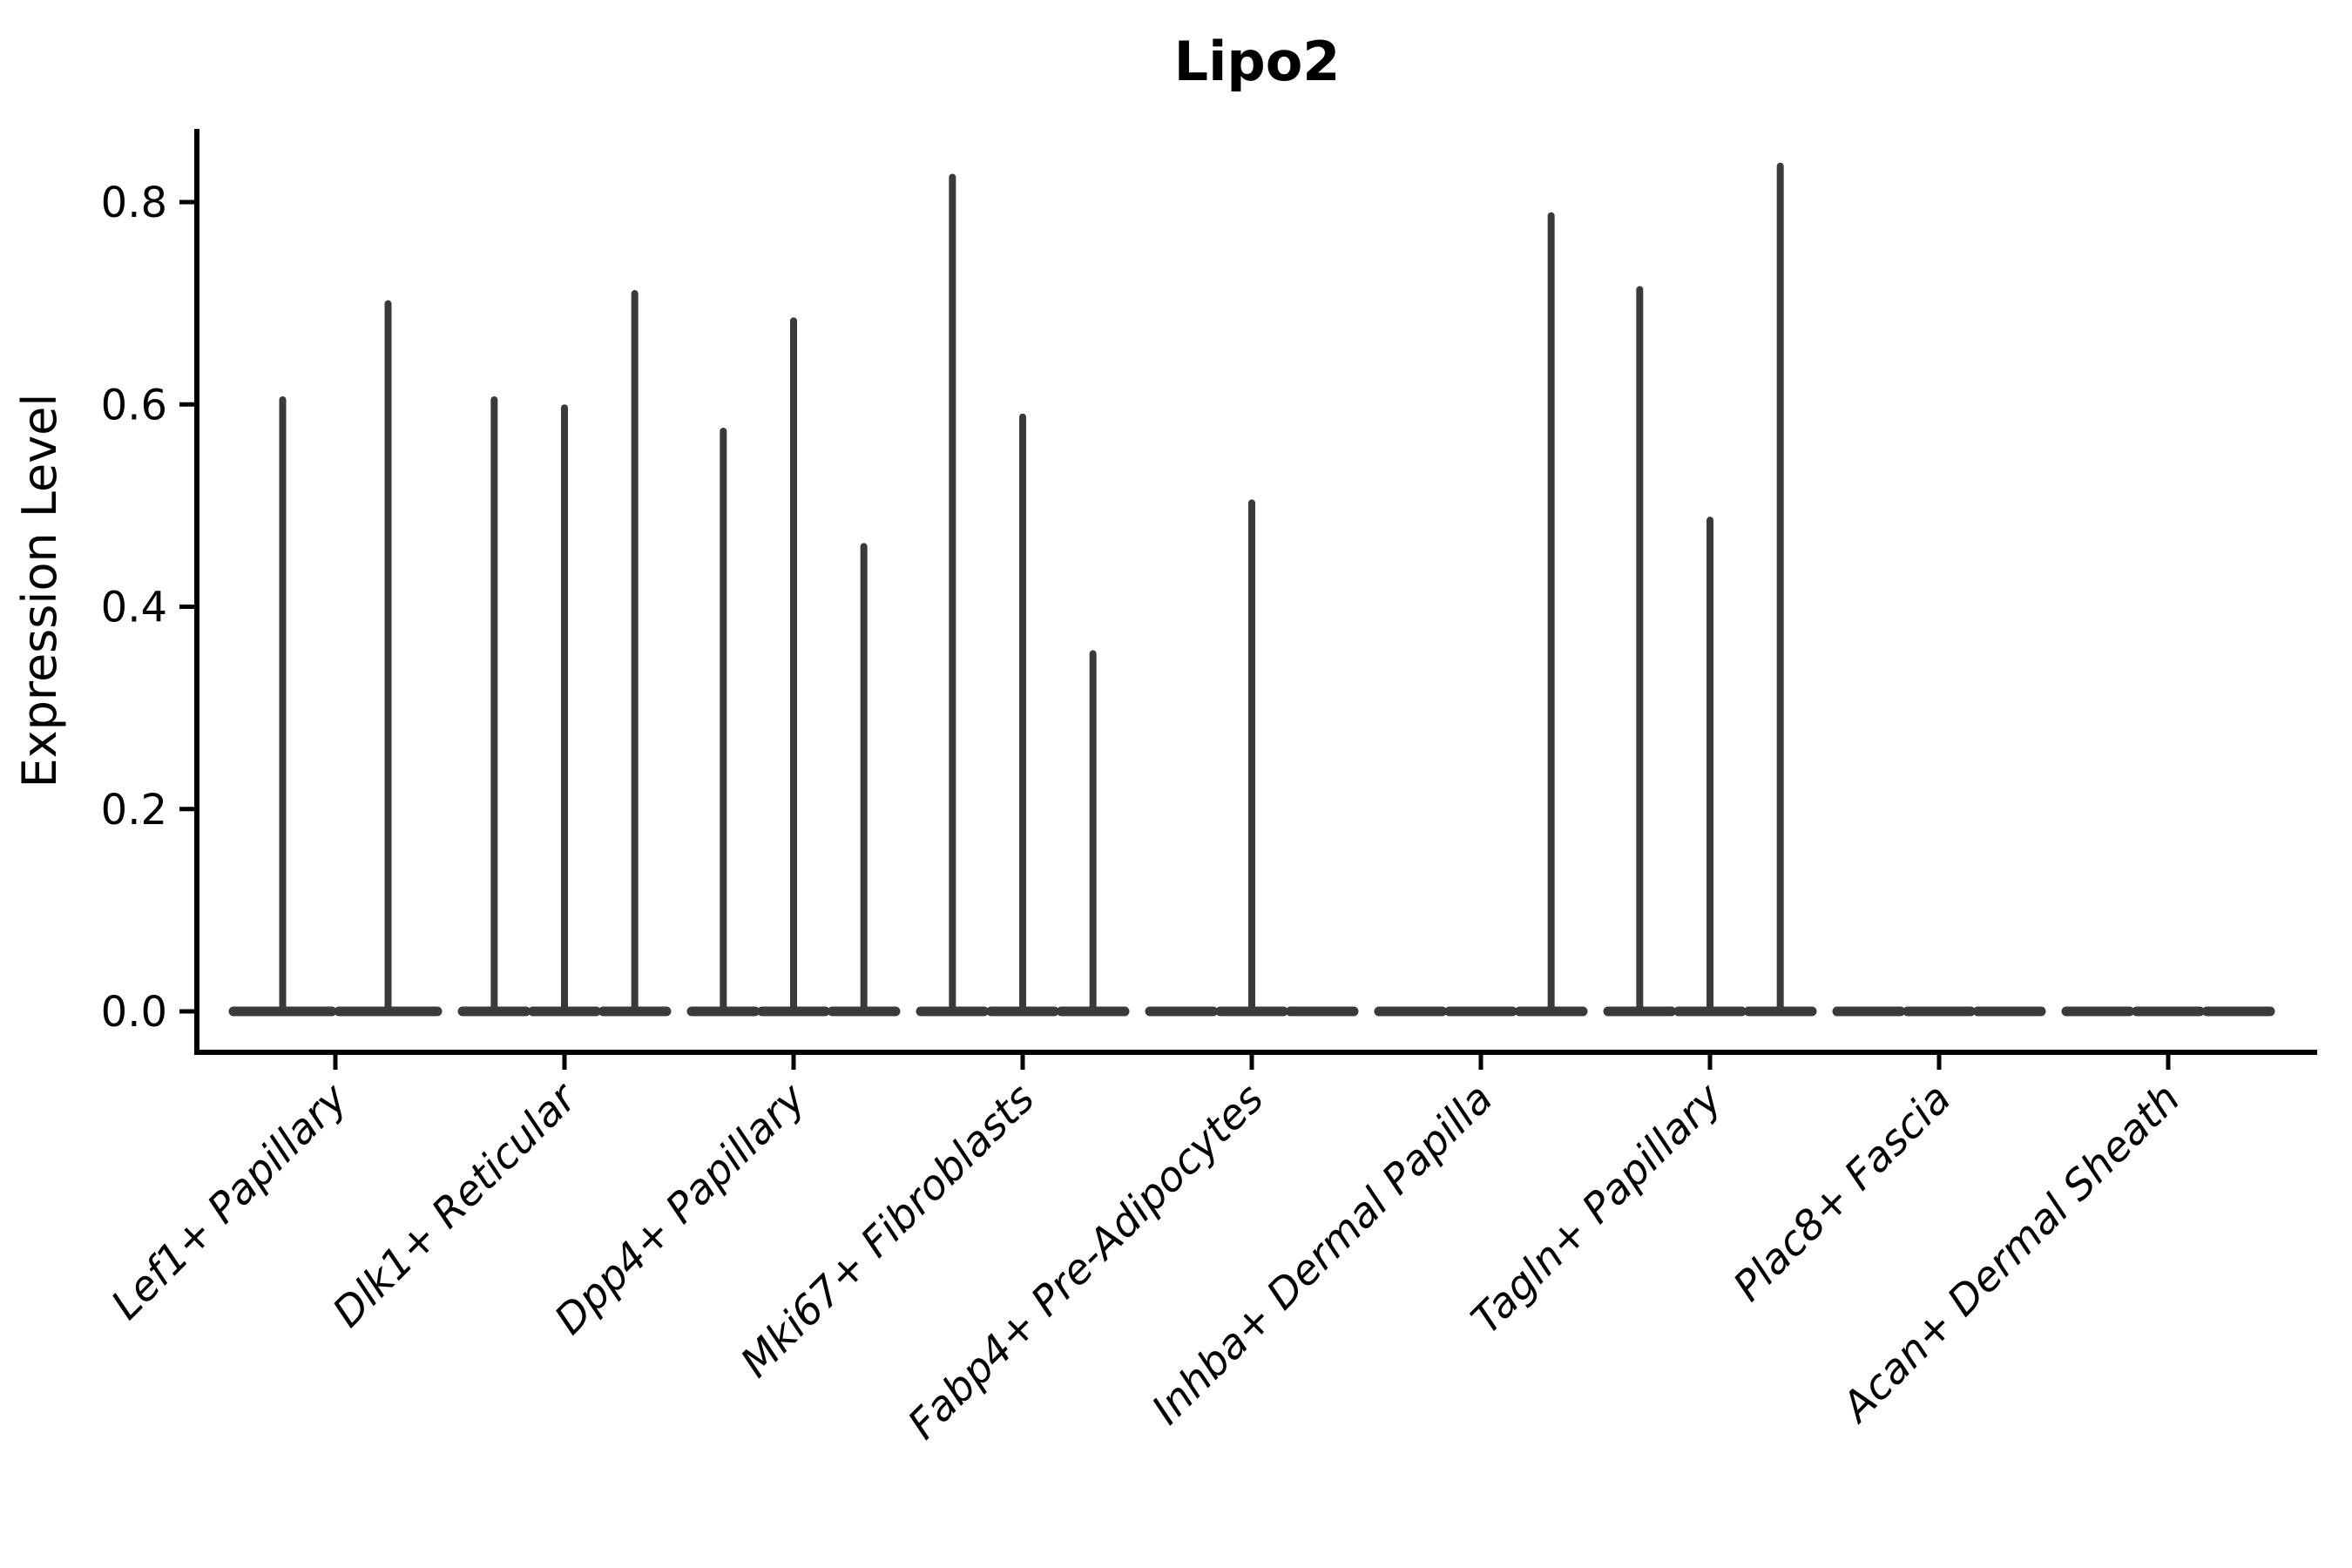 The image size is (2352, 1568). Describe the element at coordinates (40, 591) in the screenshot. I see `y-axis-label: Expression Level` at that location.